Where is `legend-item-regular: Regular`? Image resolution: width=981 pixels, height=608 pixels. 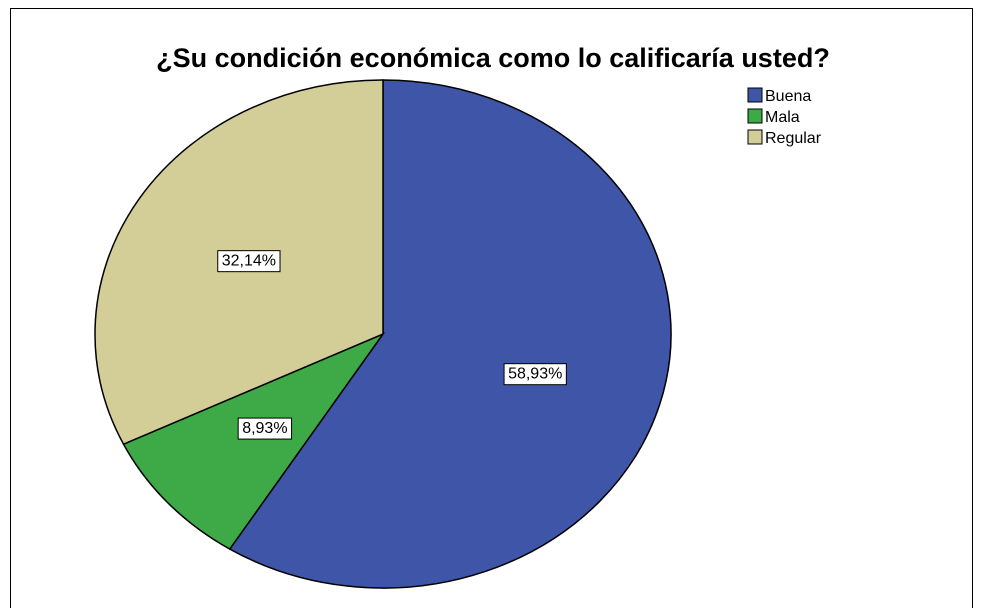
legend-item-regular: Regular is located at coordinates (784, 138).